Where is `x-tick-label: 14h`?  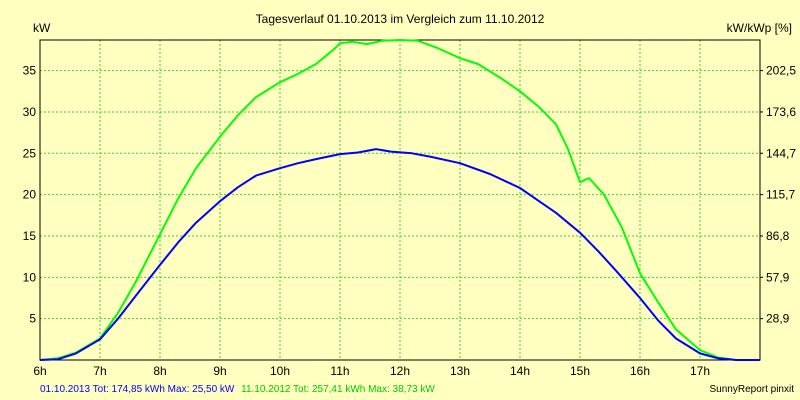
x-tick-label: 14h is located at coordinates (520, 371).